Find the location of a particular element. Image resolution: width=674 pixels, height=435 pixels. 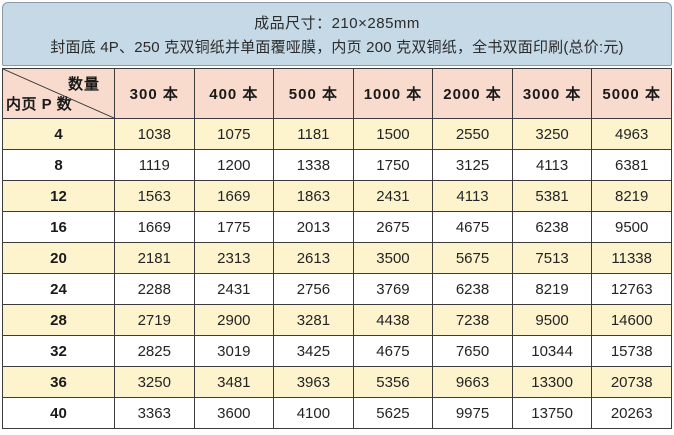

row-label-pages: 36 is located at coordinates (58, 382).